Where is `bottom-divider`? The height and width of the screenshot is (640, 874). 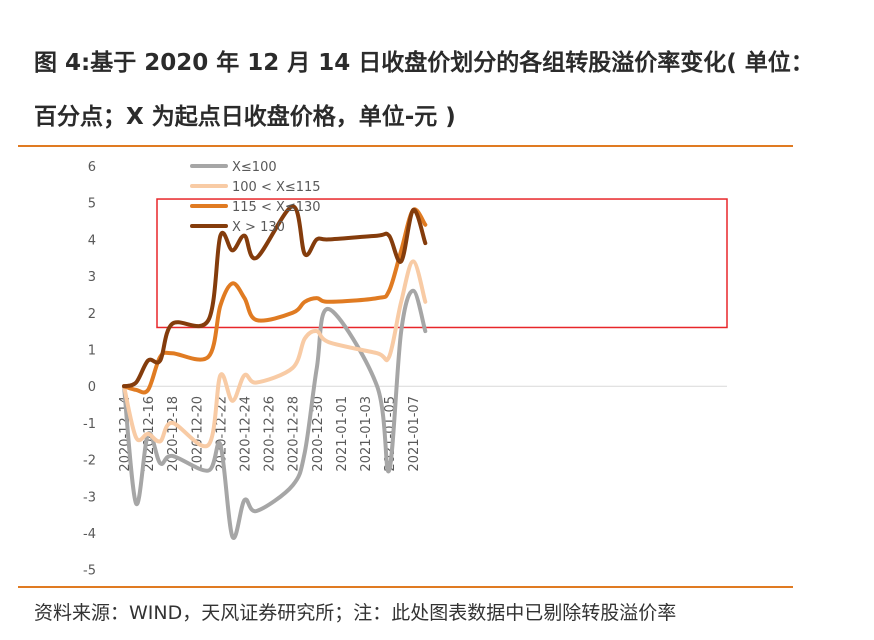 bottom-divider is located at coordinates (405, 587).